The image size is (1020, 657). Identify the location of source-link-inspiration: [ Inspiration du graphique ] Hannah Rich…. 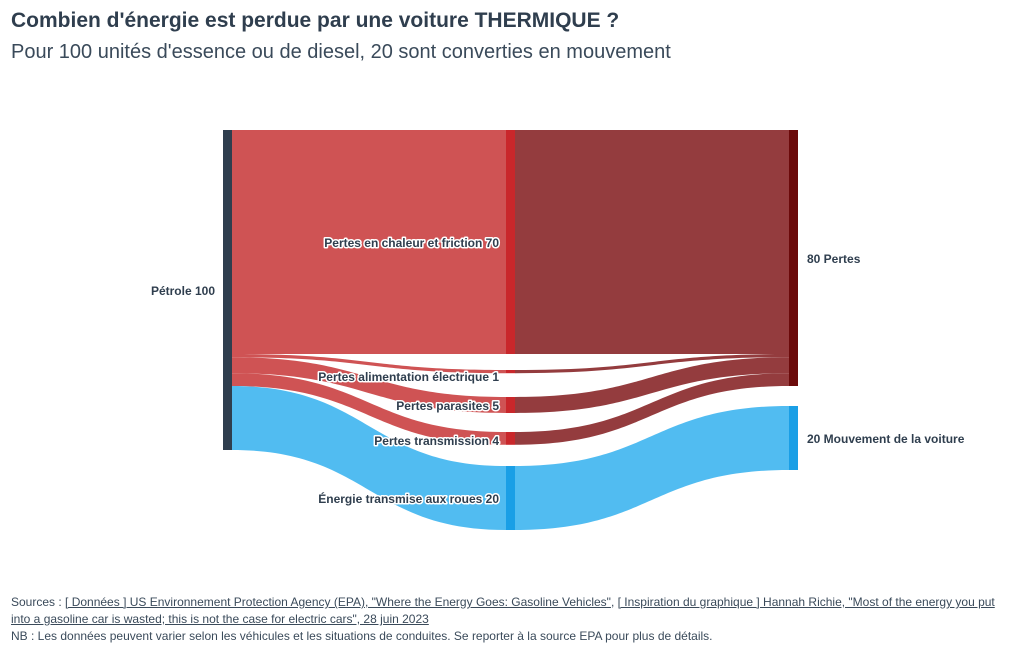
(503, 610).